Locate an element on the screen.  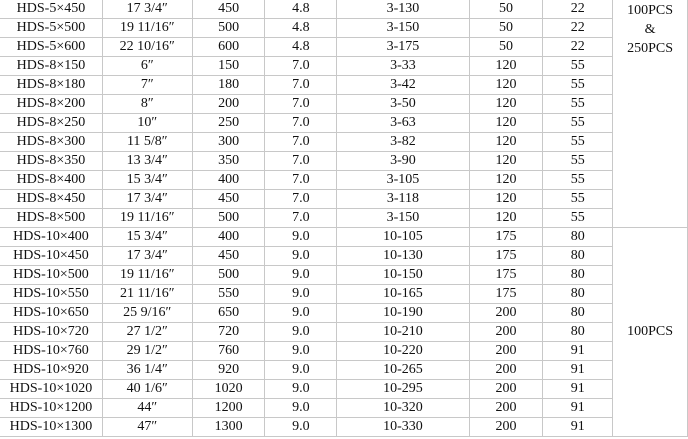
table-cell: 10-320 is located at coordinates (403, 408).